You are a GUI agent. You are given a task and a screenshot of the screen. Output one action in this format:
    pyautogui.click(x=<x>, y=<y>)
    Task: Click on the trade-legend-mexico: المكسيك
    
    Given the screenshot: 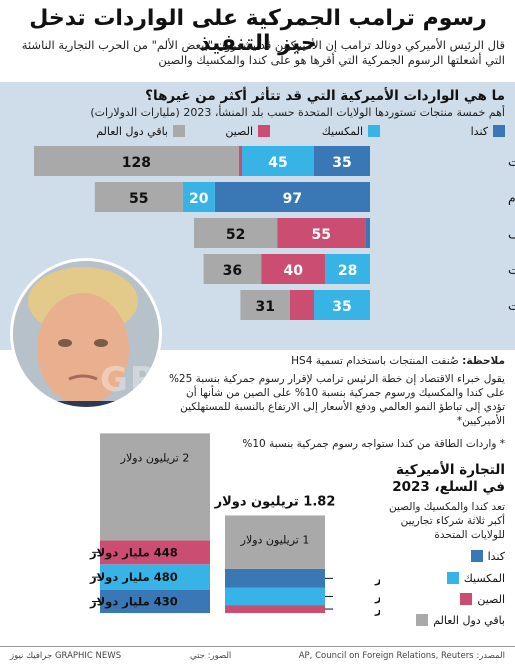 What is the action you would take?
    pyautogui.click(x=475, y=578)
    